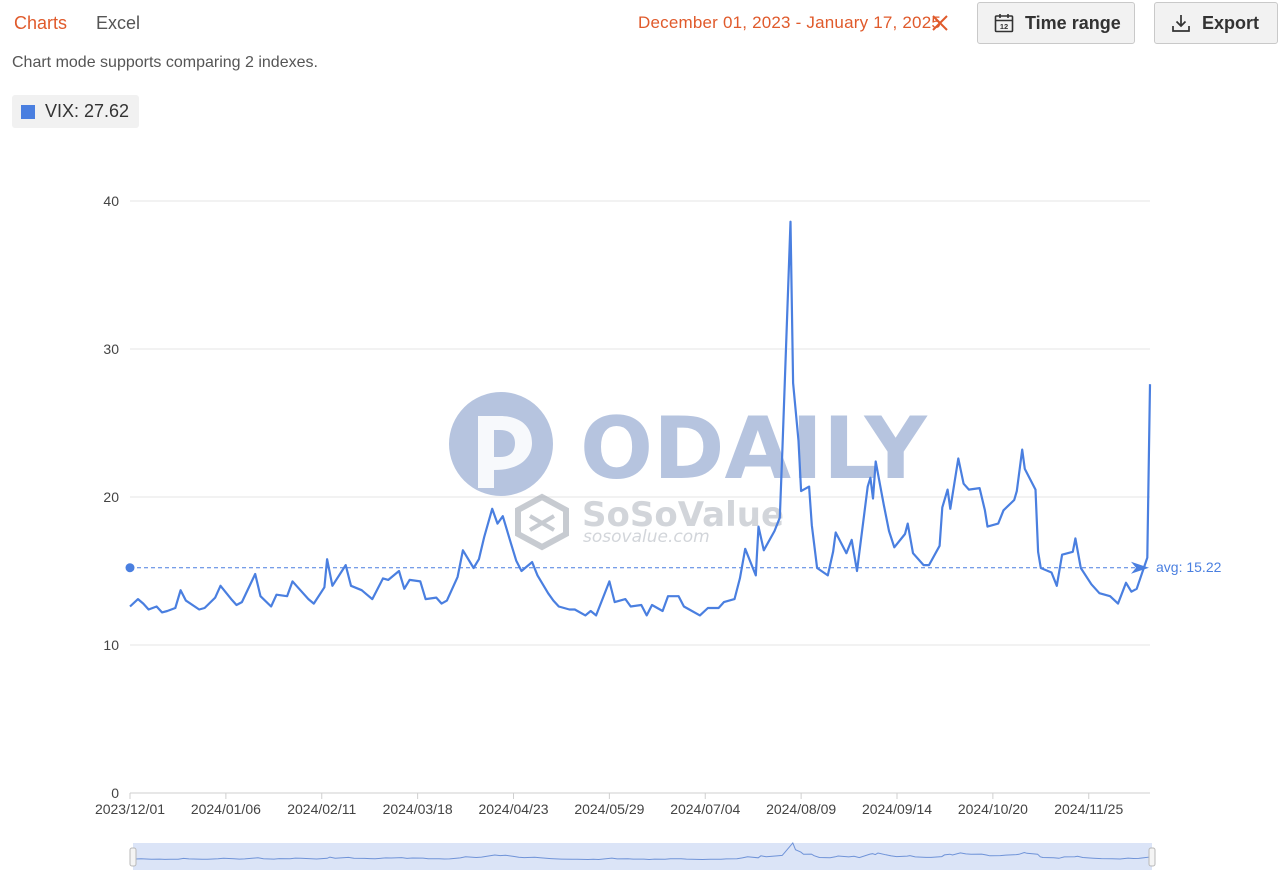 The width and height of the screenshot is (1280, 890). What do you see at coordinates (226, 809) in the screenshot?
I see `x-tick-label: 2024/01/06` at bounding box center [226, 809].